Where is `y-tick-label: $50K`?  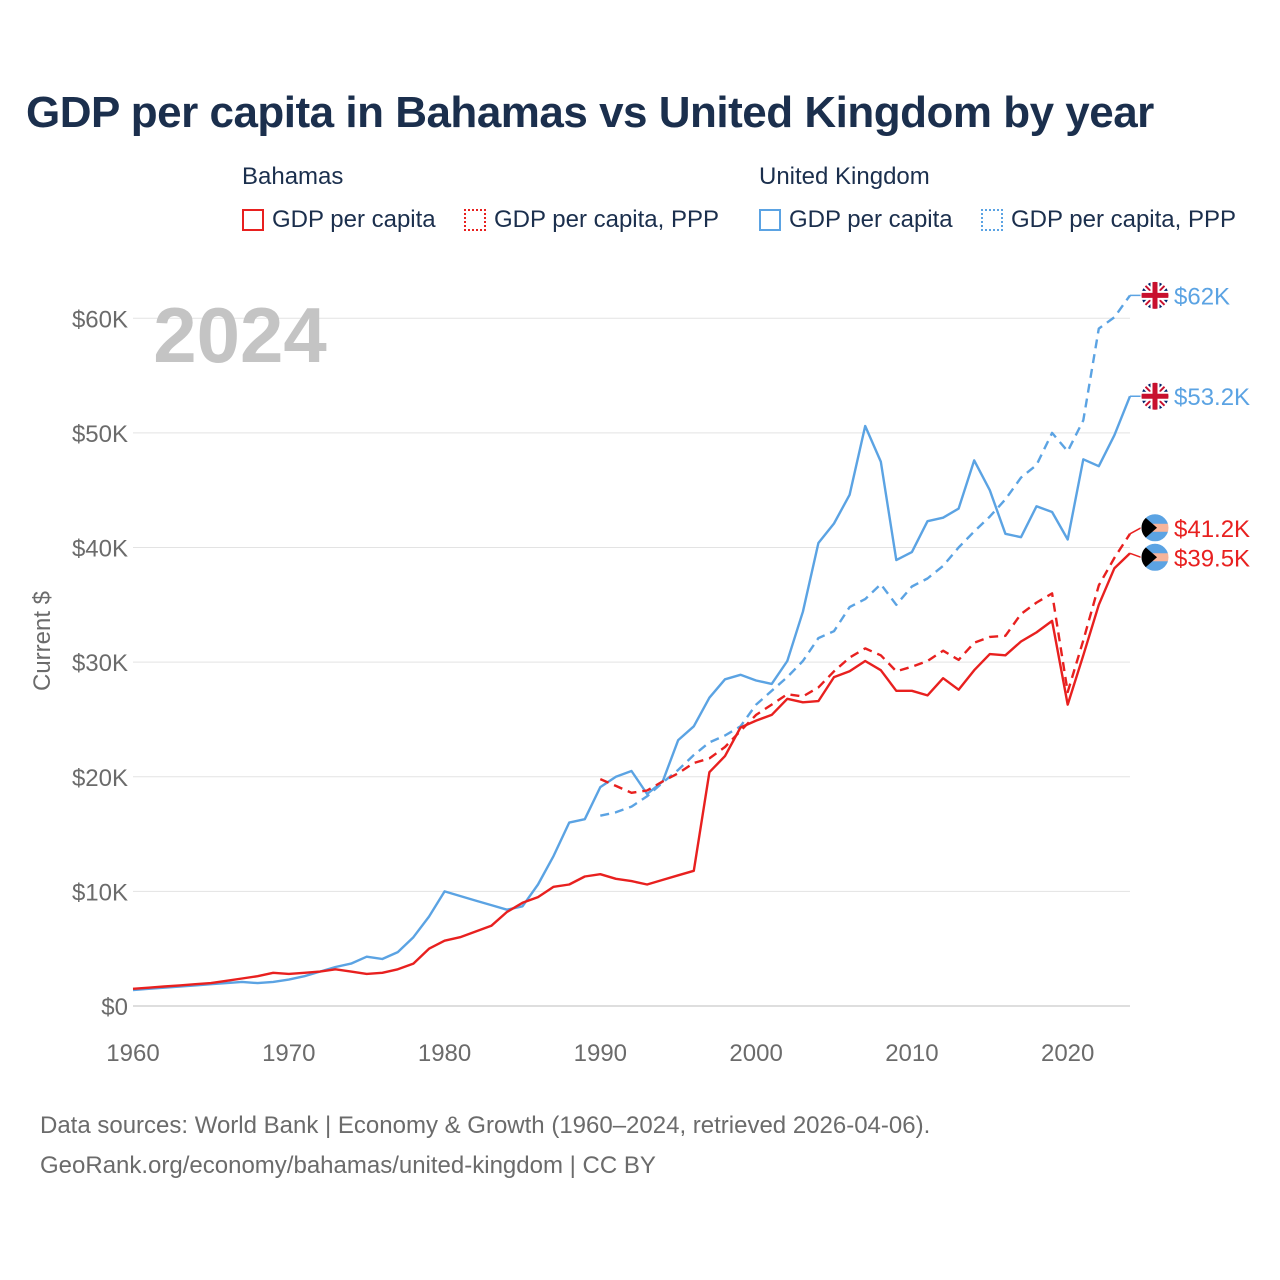
y-tick-label: $50K is located at coordinates (100, 434).